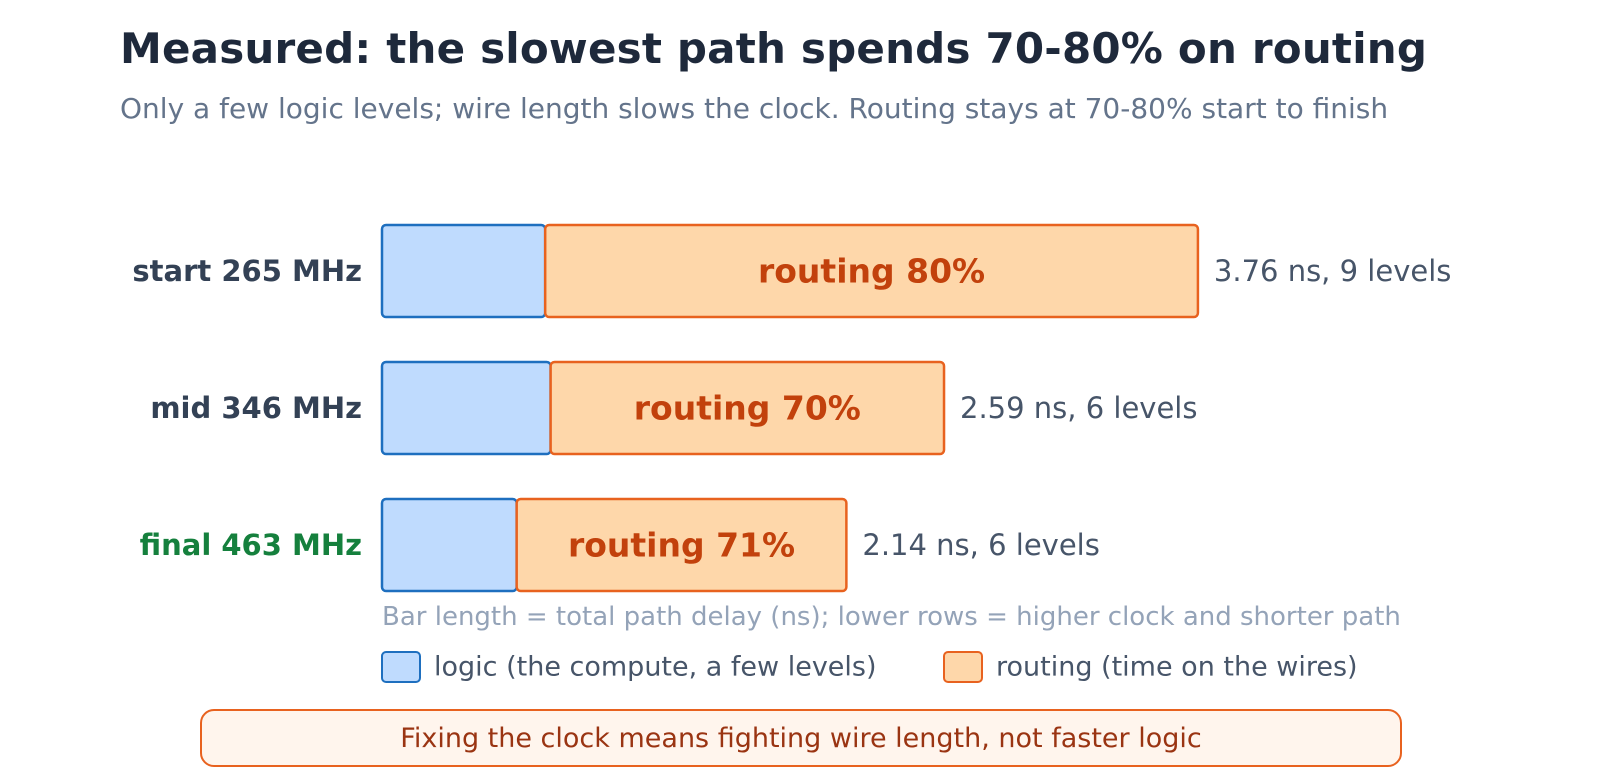 This screenshot has height=784, width=1600. Describe the element at coordinates (655, 667) in the screenshot. I see `legend-label-logic: logic (the compute, a few levels)` at that location.